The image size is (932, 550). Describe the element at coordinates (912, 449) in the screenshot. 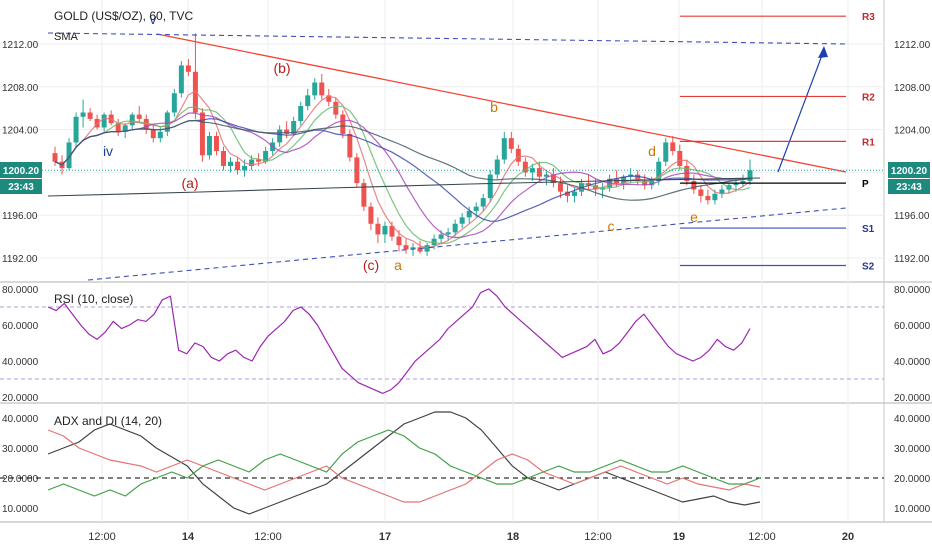

I see `adx-y-tick-right: 30.0000` at that location.